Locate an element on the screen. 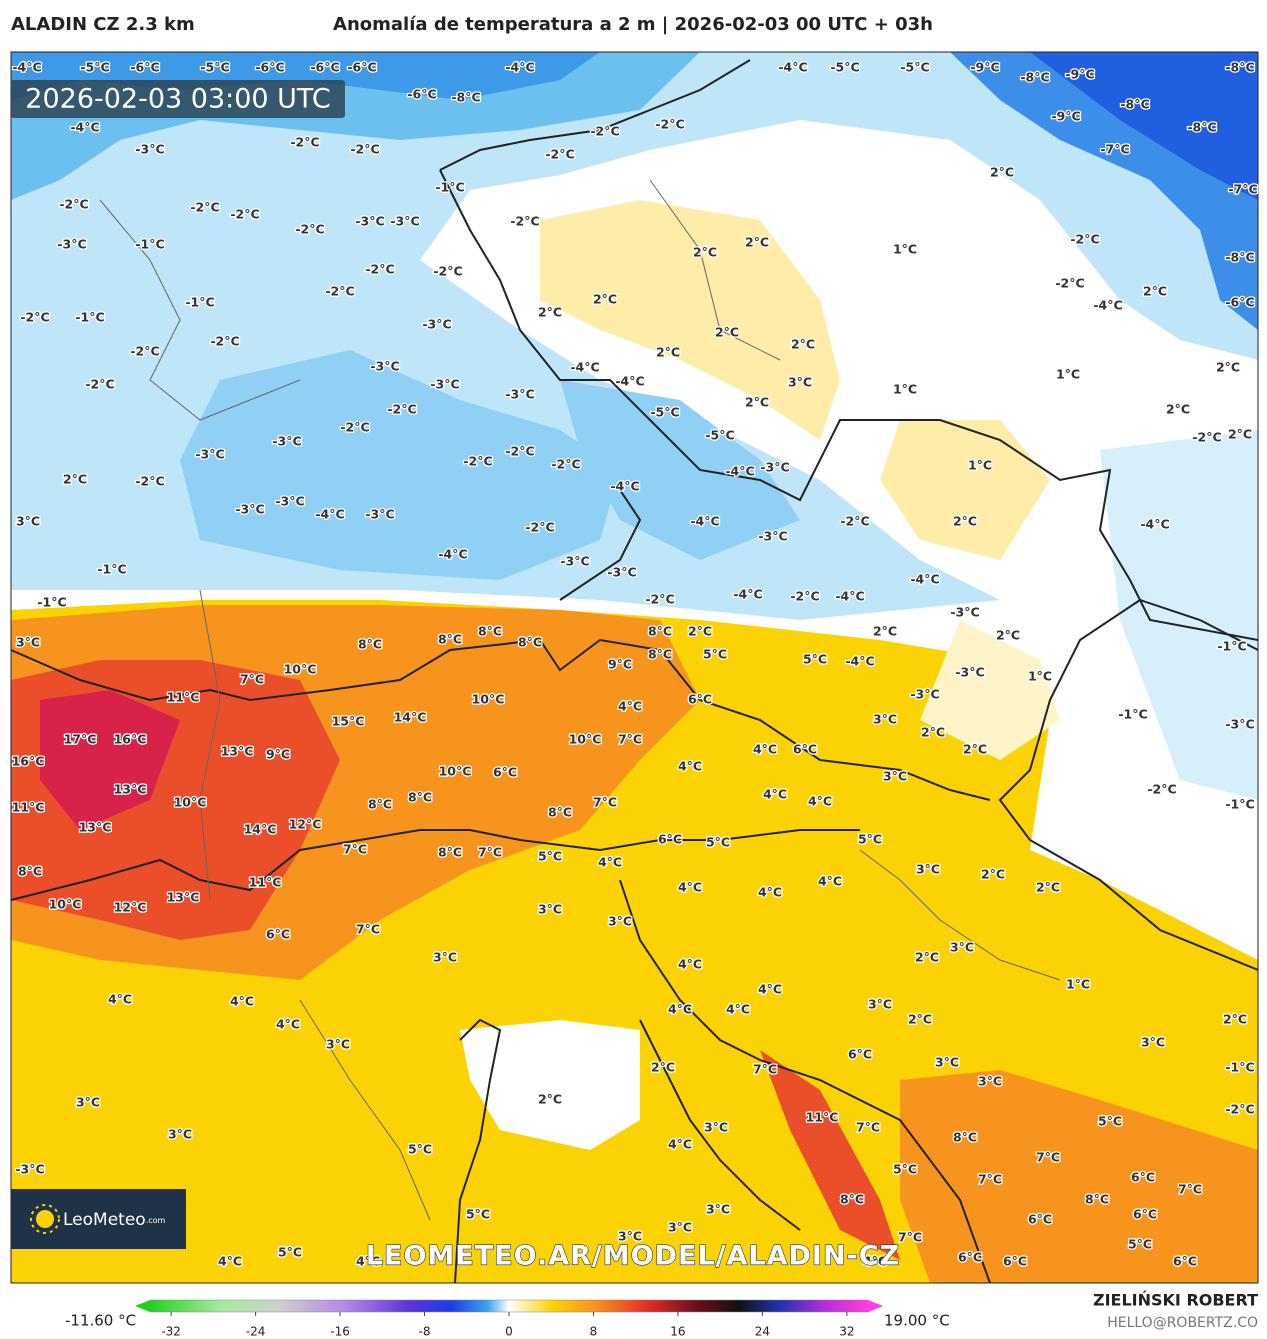 This screenshot has width=1267, height=1339. colorbar-max: 19.00 °C is located at coordinates (917, 1321).